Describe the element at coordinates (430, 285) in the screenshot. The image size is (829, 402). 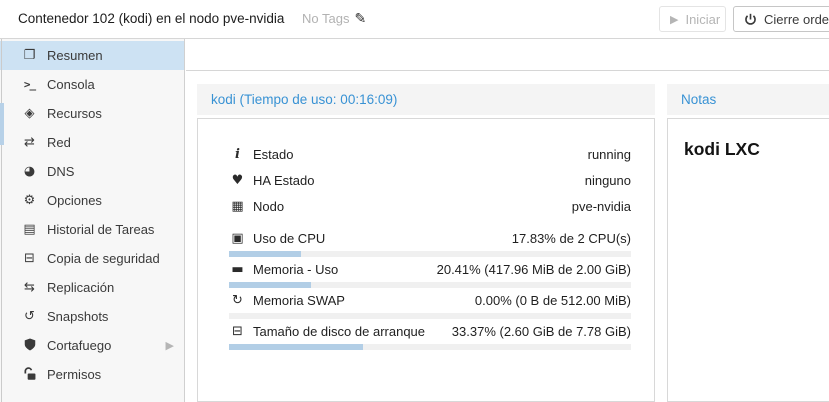
I see `memory-progress-bar` at that location.